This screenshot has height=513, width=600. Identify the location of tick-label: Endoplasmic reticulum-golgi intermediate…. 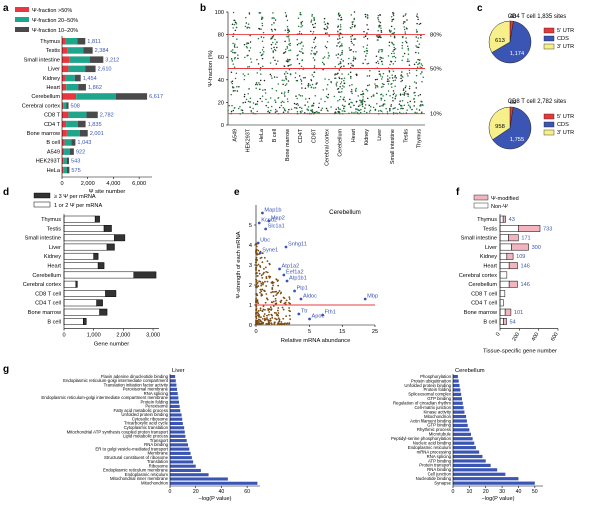
(104, 397).